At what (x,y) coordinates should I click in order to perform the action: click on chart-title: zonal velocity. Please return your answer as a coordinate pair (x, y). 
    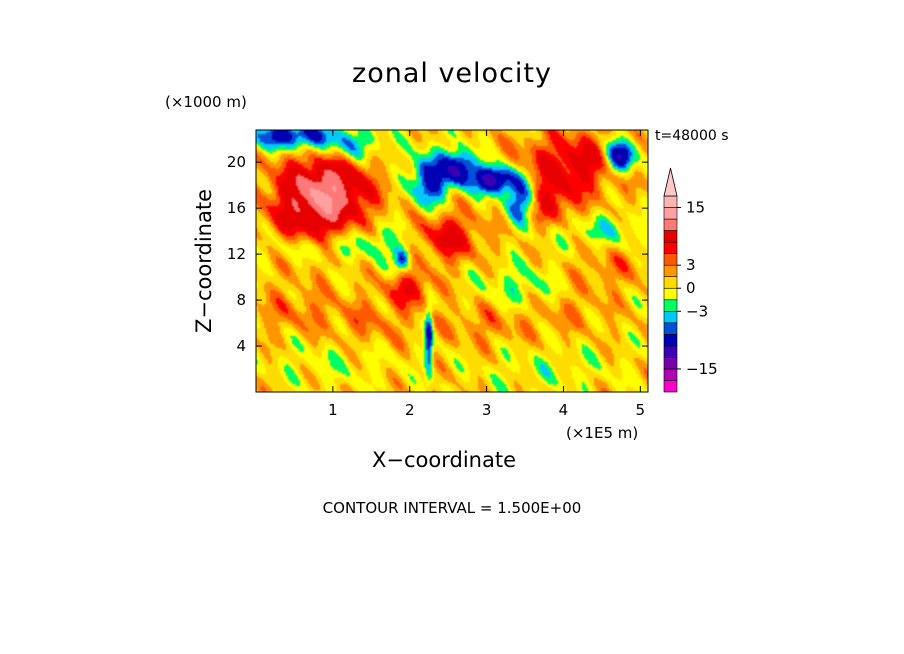
    Looking at the image, I should click on (452, 73).